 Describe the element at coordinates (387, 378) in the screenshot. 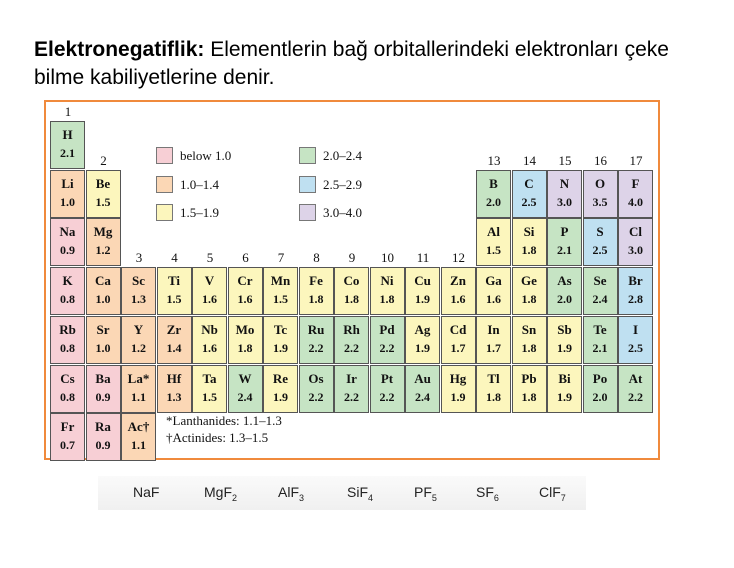

I see `element-symbol: Pt` at that location.